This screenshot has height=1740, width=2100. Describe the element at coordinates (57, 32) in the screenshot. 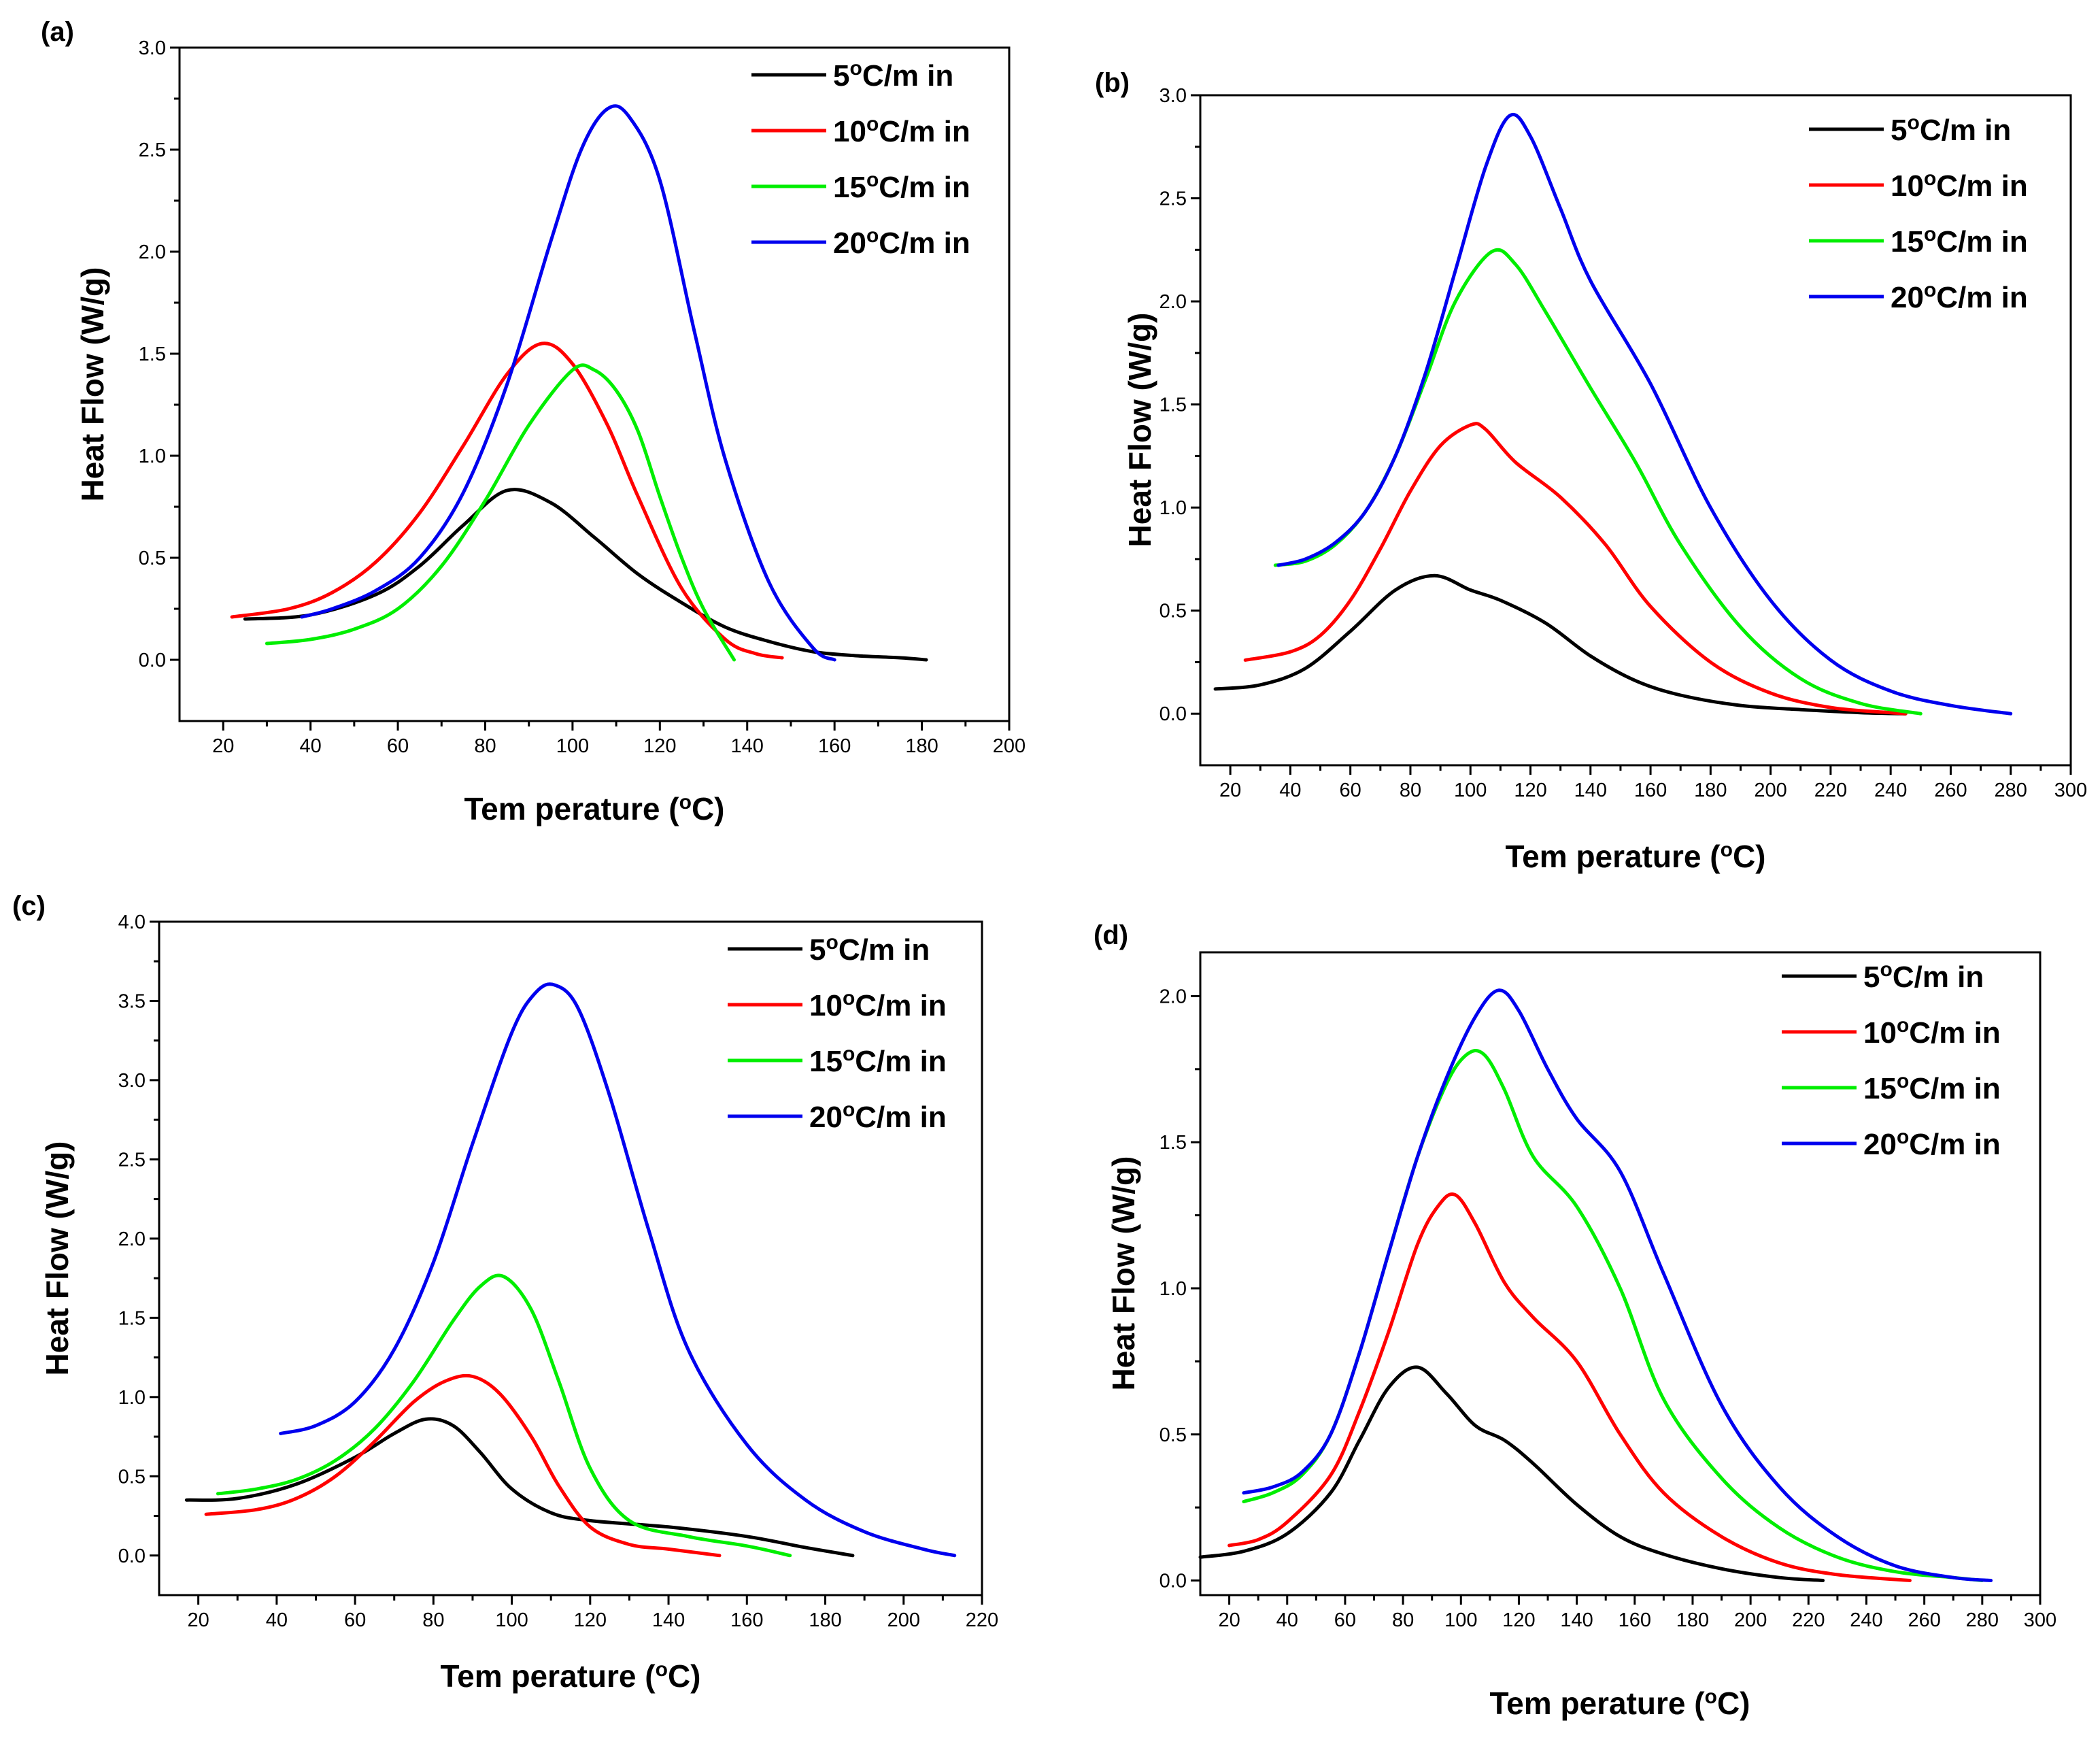

I see `panel-label: (a)` at that location.